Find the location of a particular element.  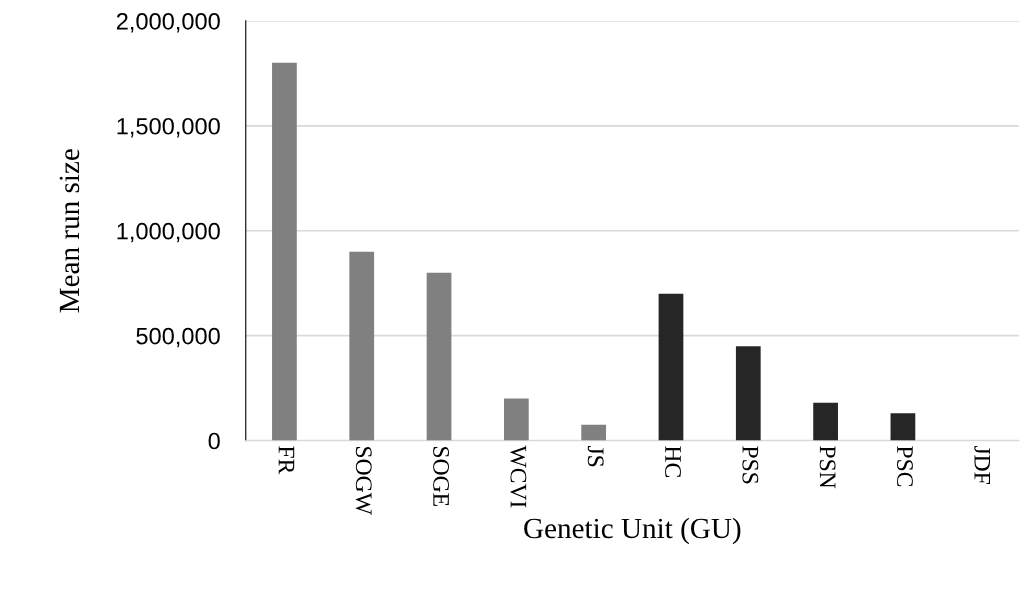

y-tick-label: 1,500,000 is located at coordinates (168, 127).